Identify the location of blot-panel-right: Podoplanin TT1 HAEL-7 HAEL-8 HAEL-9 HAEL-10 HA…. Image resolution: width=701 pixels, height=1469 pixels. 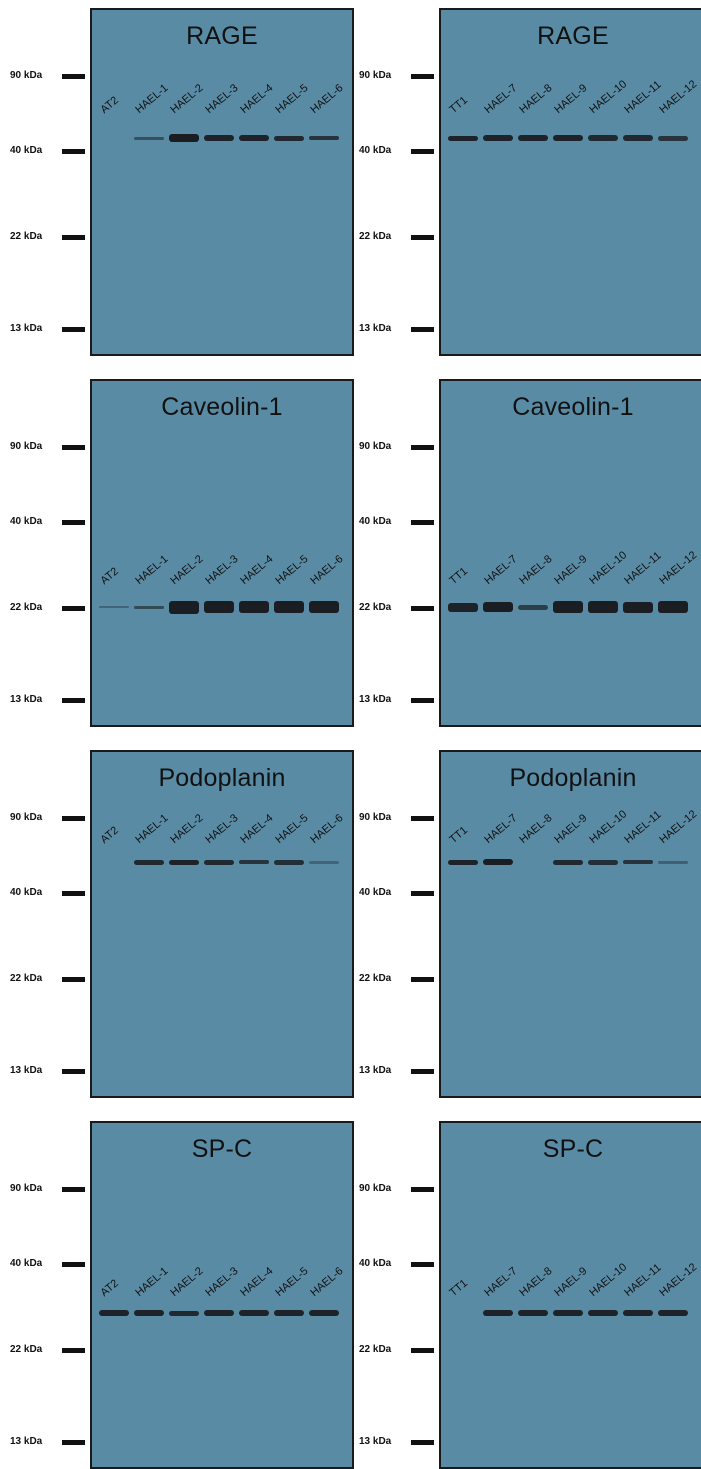
(570, 924).